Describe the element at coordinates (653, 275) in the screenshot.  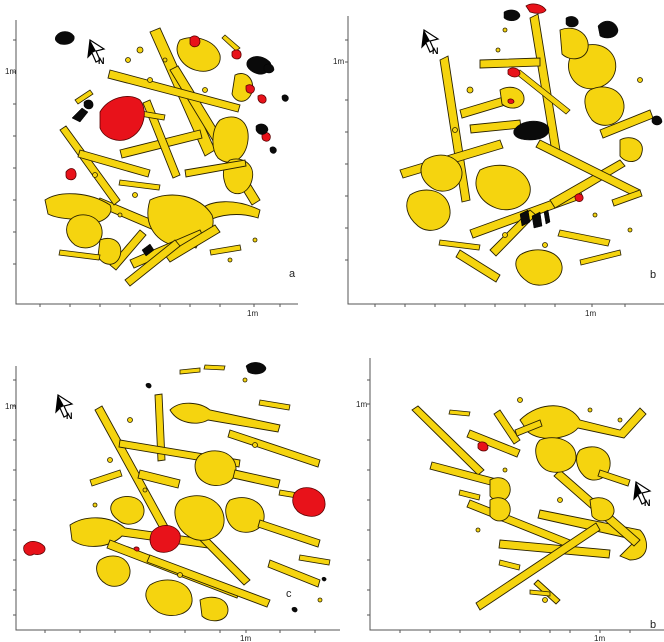
I see `panel-b-top-letter: b` at that location.